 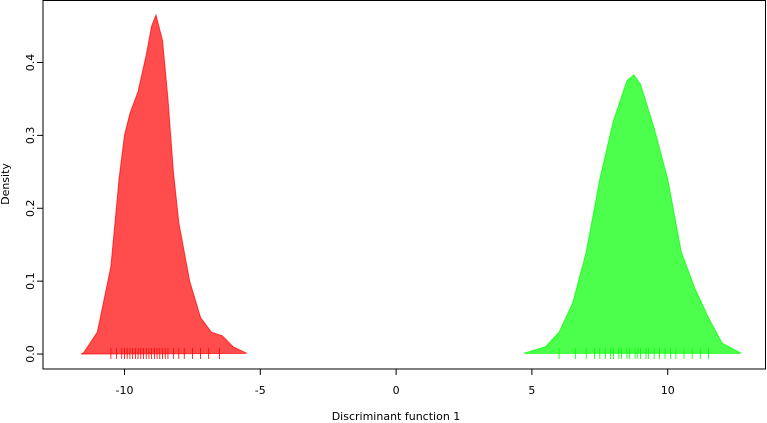 I want to click on y-tick-label: 0.4, so click(x=30, y=63).